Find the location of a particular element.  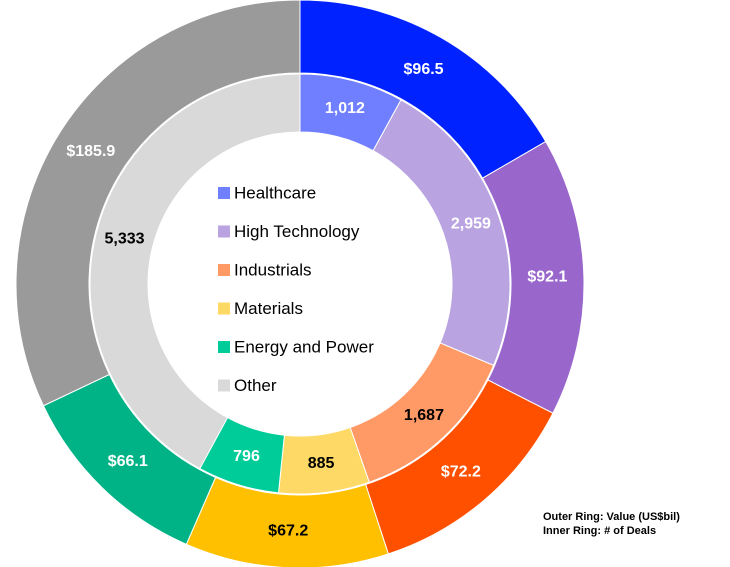

data-label: $66.1 is located at coordinates (128, 461).